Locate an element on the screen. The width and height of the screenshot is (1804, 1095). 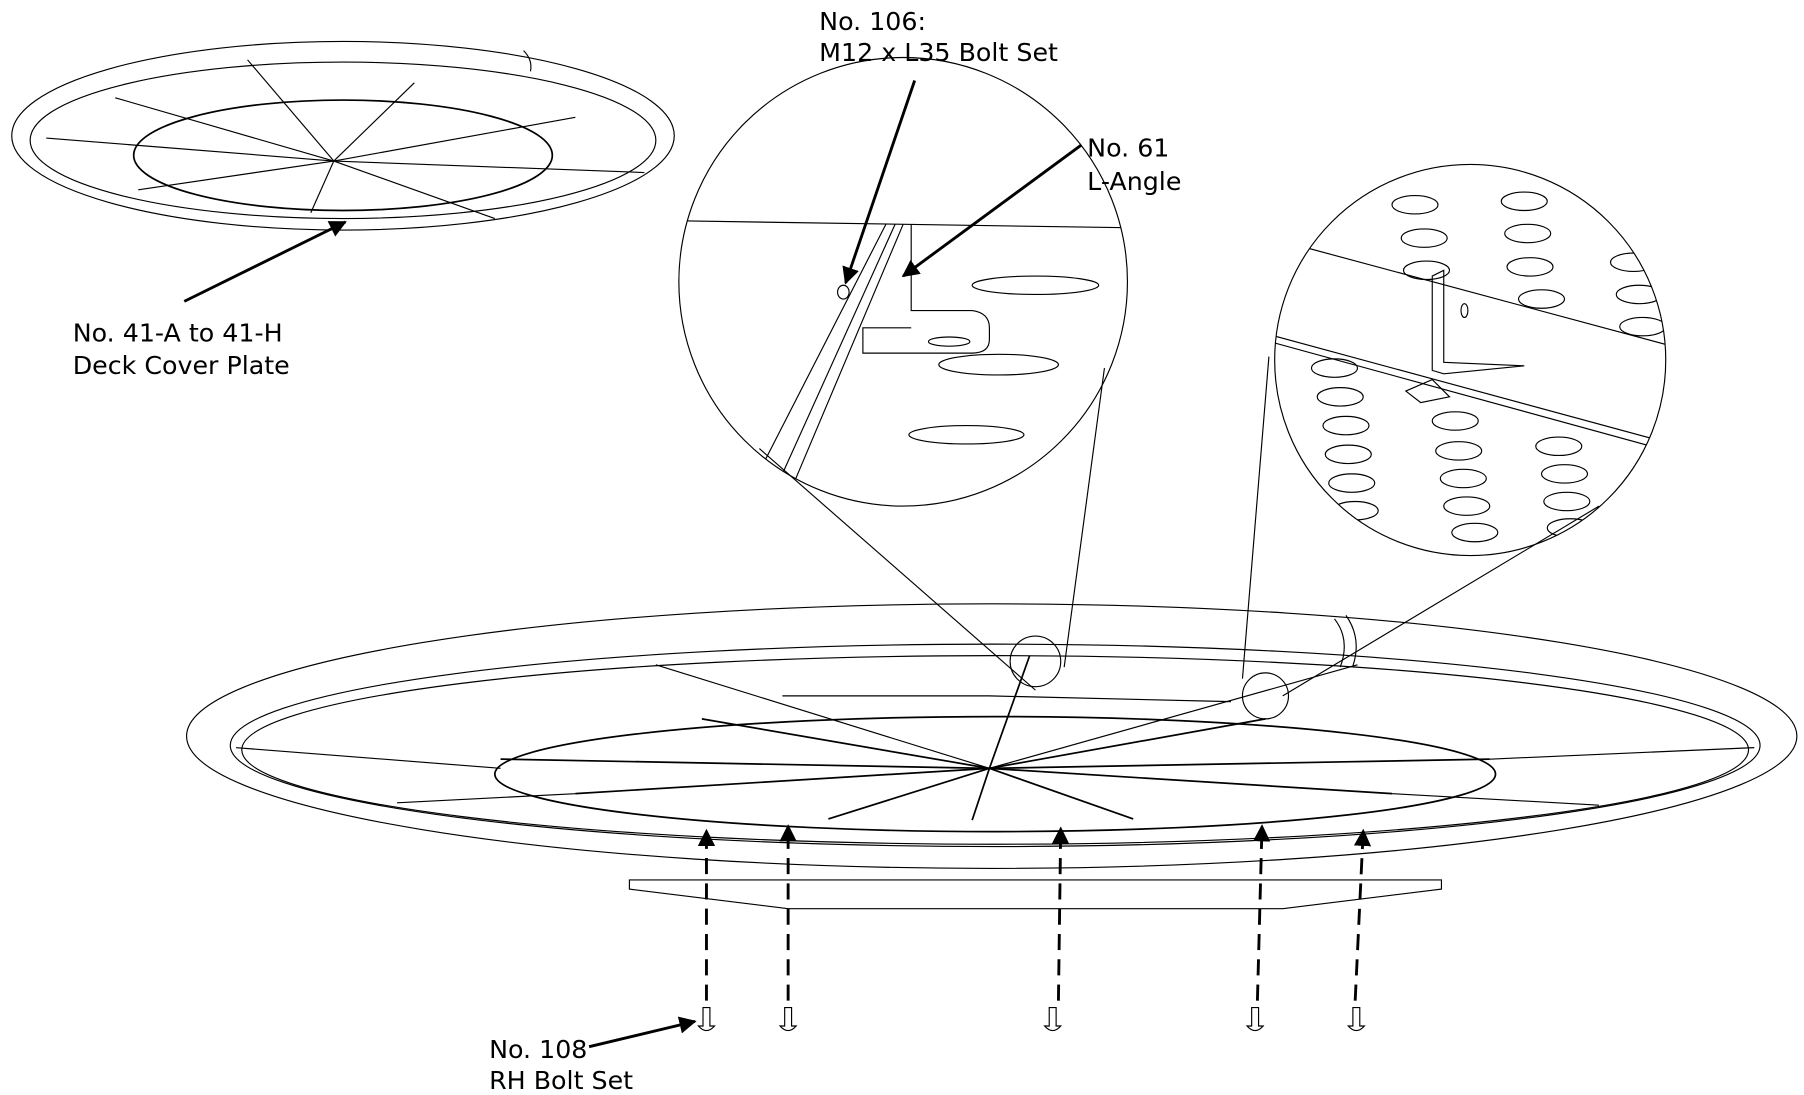
callout-number: No. 41-A to 41-H is located at coordinates (178, 333).